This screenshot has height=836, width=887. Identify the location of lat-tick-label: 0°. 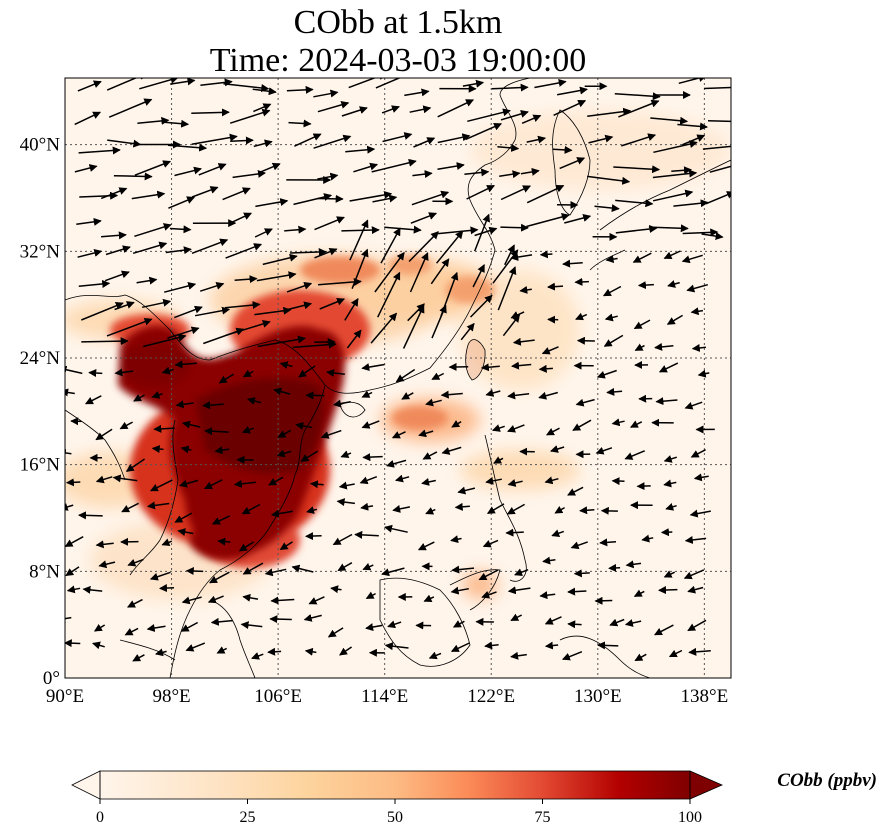
(51, 678).